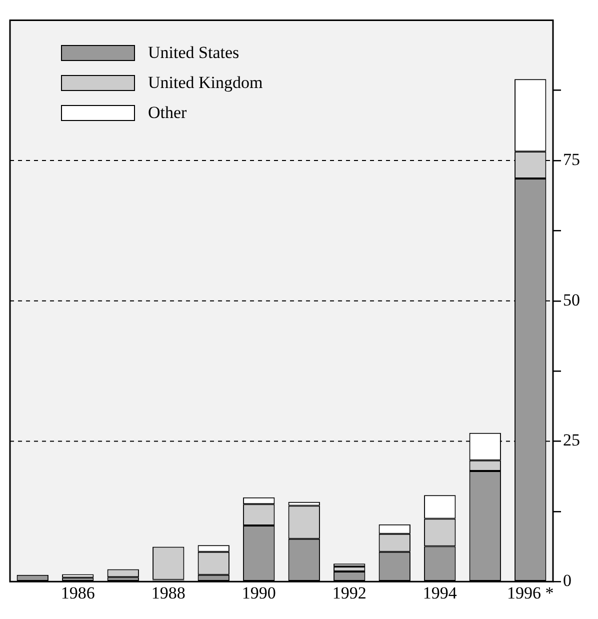  I want to click on x-tick-label: 1994, so click(440, 592).